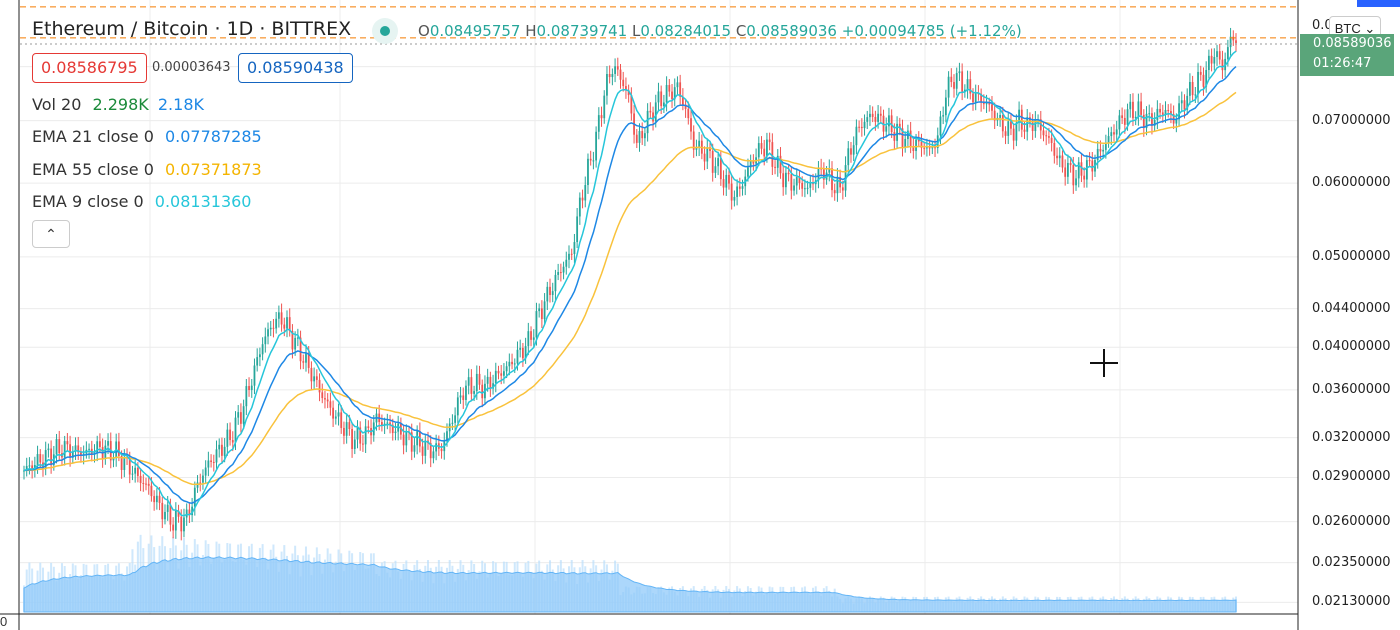  Describe the element at coordinates (89, 68) in the screenshot. I see `sell-button: 0.08586795` at that location.